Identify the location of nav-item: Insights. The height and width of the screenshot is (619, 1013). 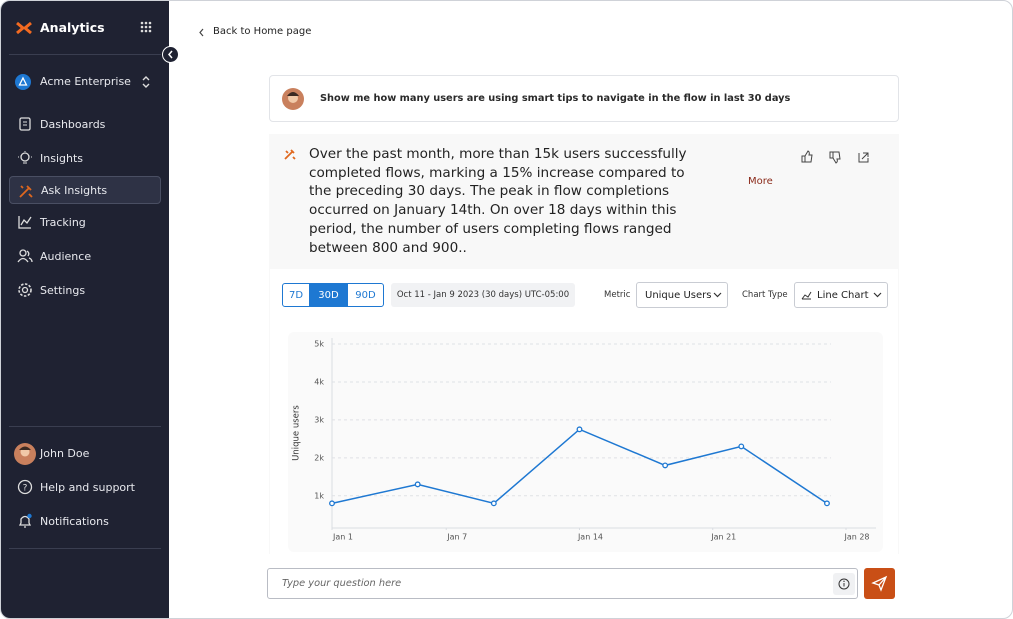
(85, 158).